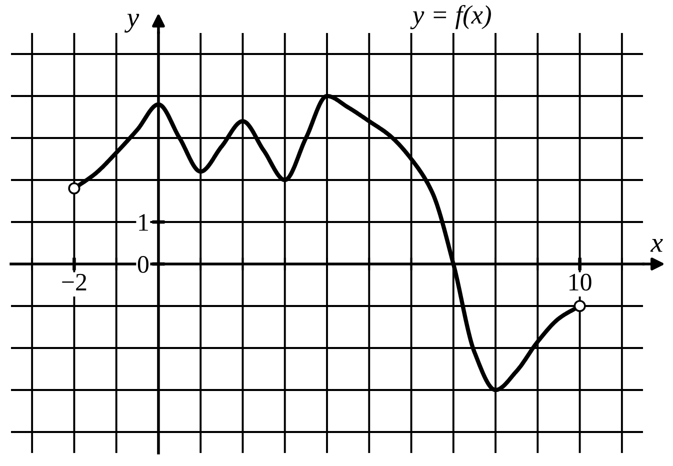 This screenshot has height=466, width=673. Describe the element at coordinates (132, 23) in the screenshot. I see `y-axis-title: y` at that location.